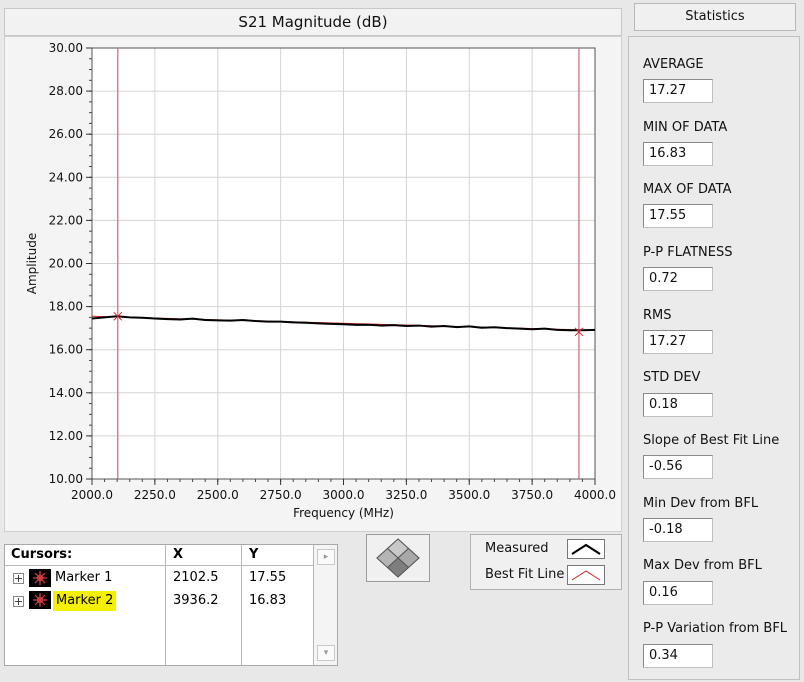 This screenshot has height=682, width=804. What do you see at coordinates (281, 495) in the screenshot?
I see `x-tick-label: 2750.0` at bounding box center [281, 495].